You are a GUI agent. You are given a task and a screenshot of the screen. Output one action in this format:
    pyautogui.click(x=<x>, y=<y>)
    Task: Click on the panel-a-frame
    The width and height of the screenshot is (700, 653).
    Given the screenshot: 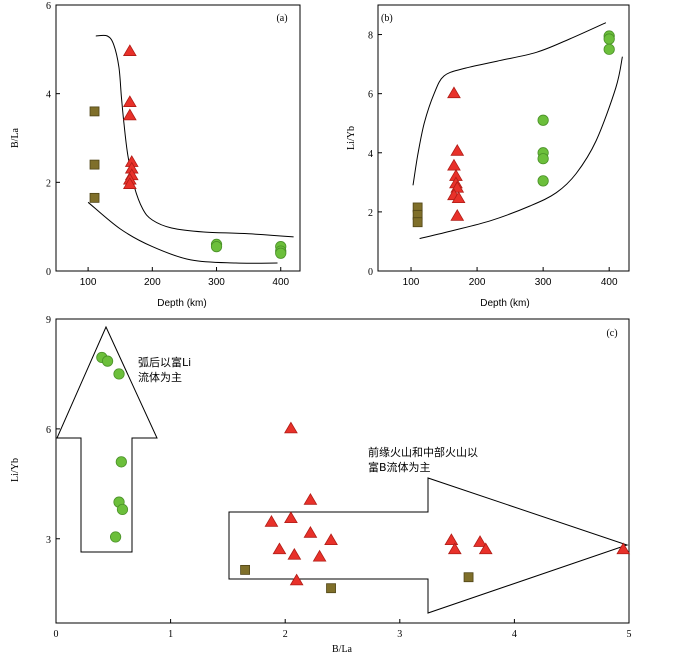 What is the action you would take?
    pyautogui.click(x=178, y=138)
    